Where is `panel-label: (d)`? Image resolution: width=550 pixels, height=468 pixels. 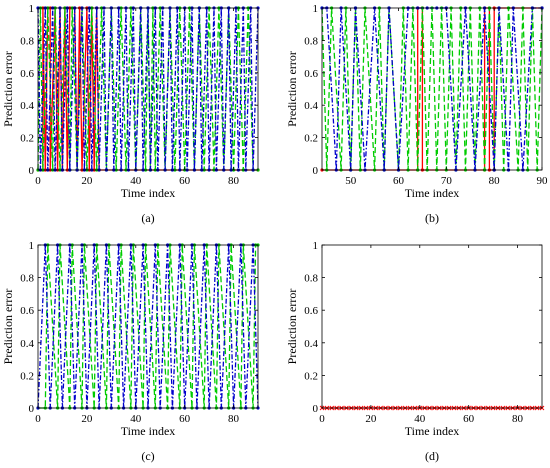 panel-label: (d) is located at coordinates (432, 456).